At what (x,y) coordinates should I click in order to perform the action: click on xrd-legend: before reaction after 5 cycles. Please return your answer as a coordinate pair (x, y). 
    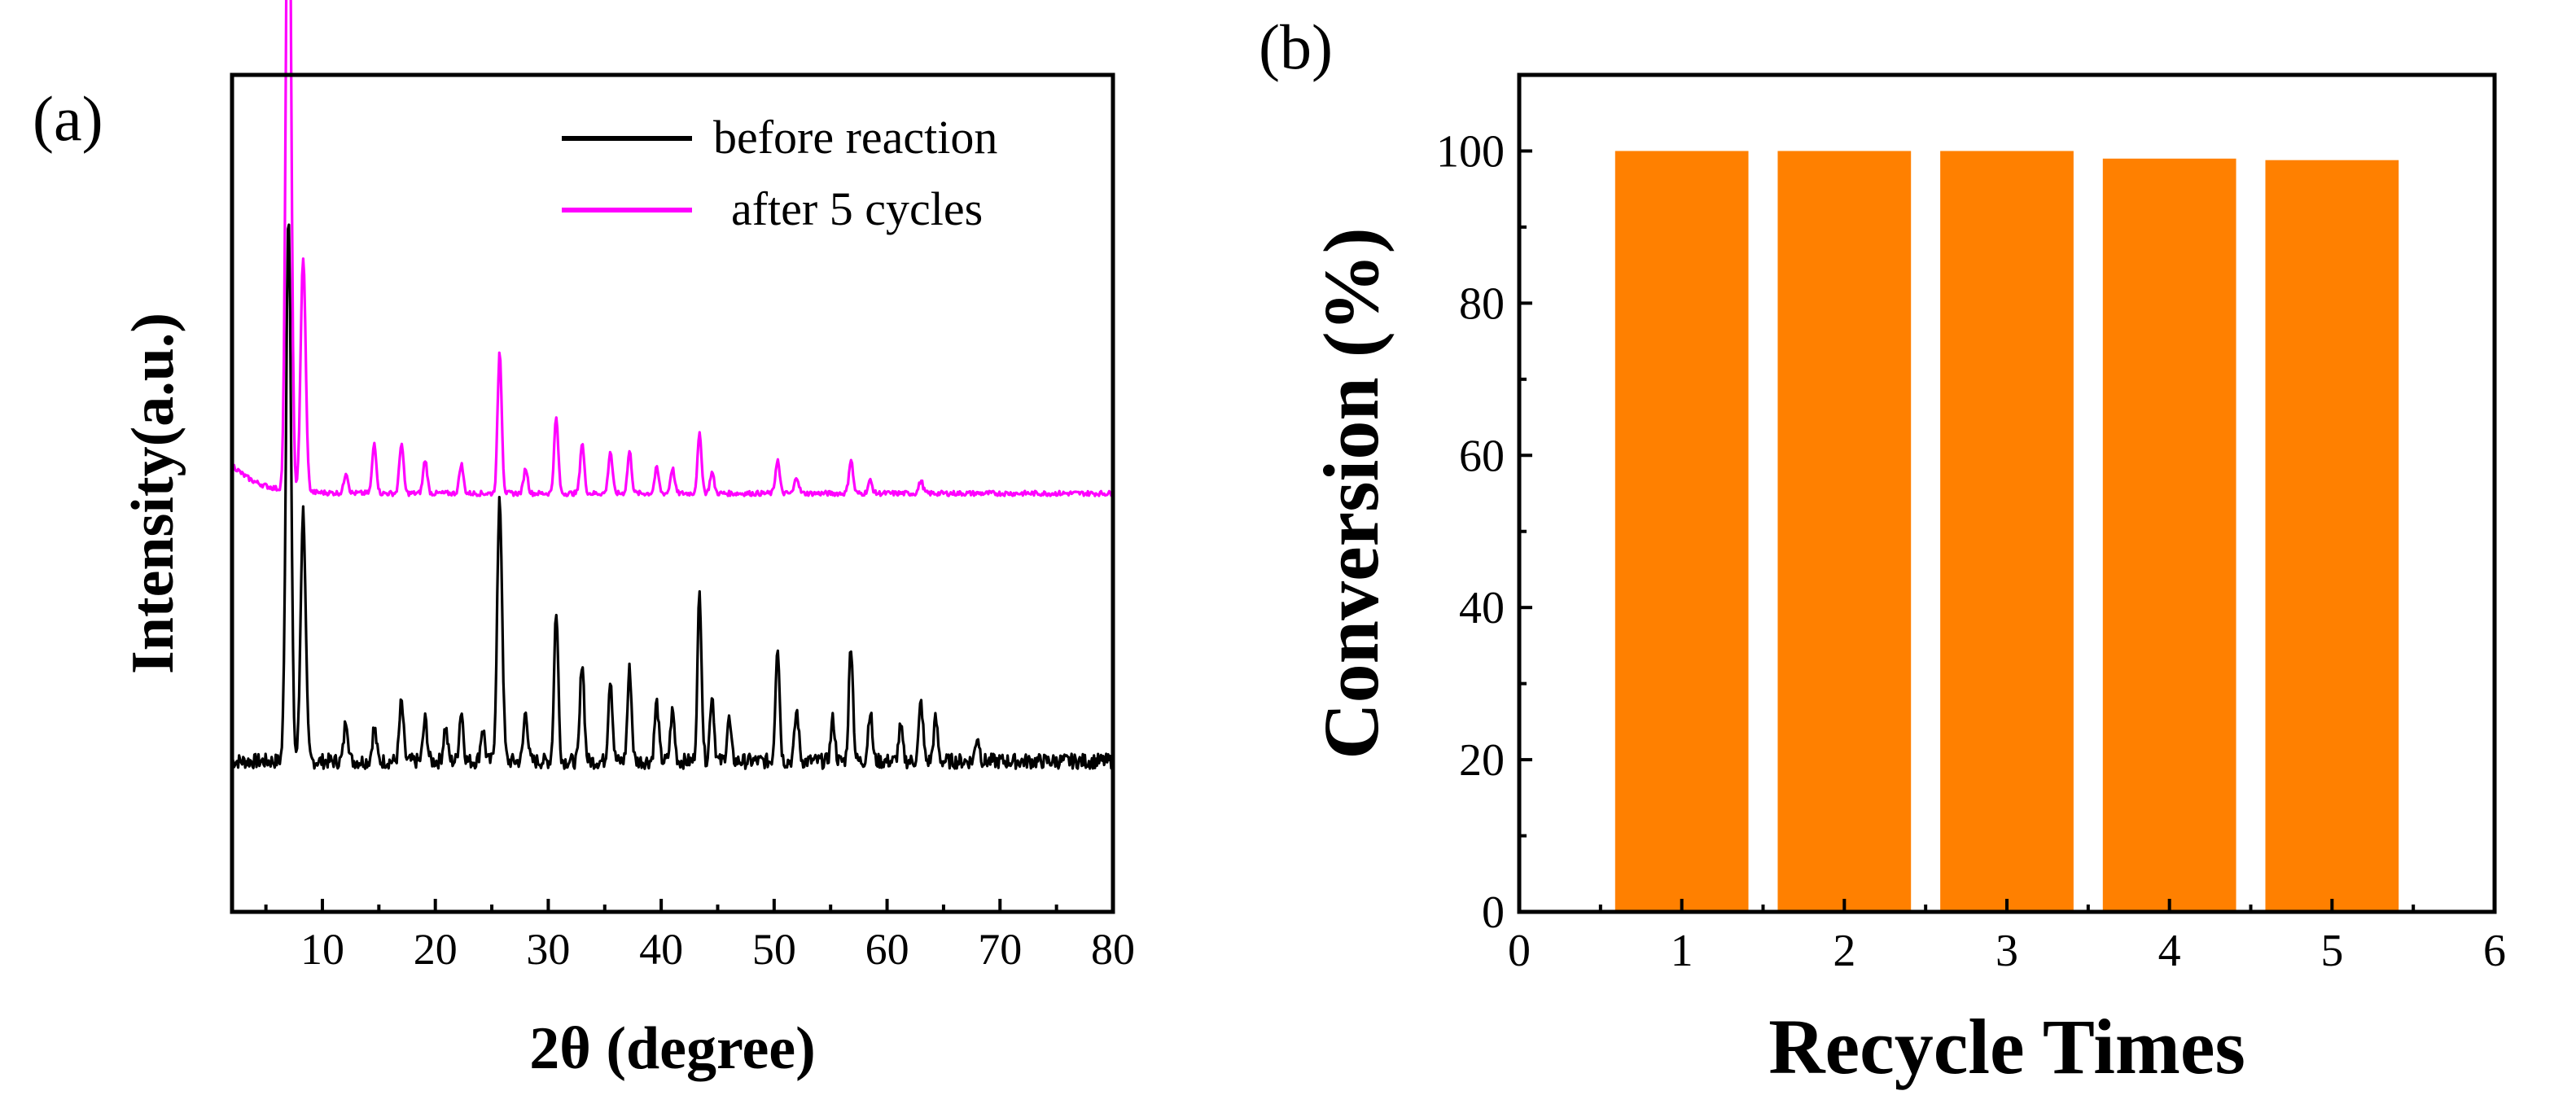
    Looking at the image, I should click on (779, 173).